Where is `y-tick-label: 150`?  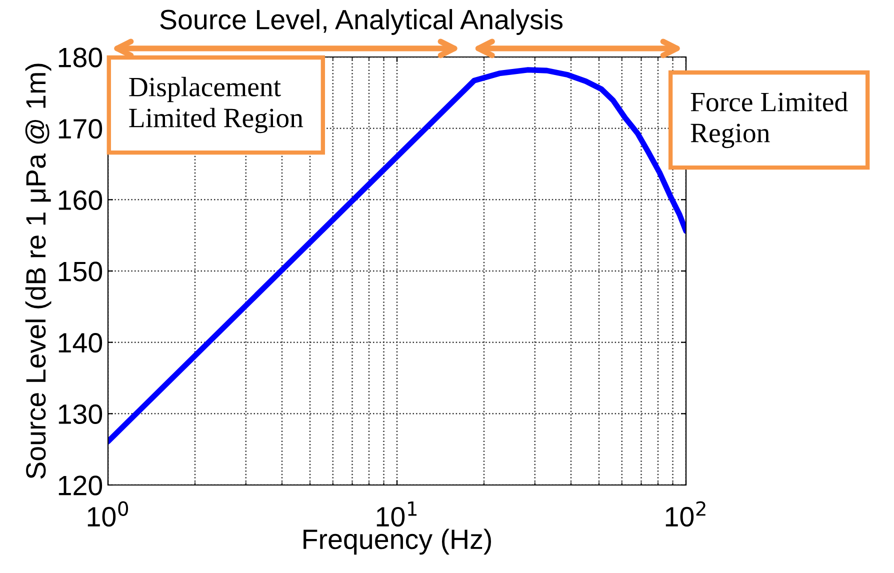 y-tick-label: 150 is located at coordinates (80, 272).